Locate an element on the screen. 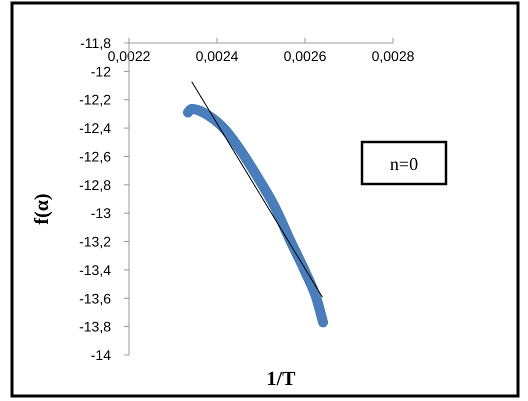 This screenshot has height=401, width=528. y-tick-label: -13,8 is located at coordinates (95, 326).